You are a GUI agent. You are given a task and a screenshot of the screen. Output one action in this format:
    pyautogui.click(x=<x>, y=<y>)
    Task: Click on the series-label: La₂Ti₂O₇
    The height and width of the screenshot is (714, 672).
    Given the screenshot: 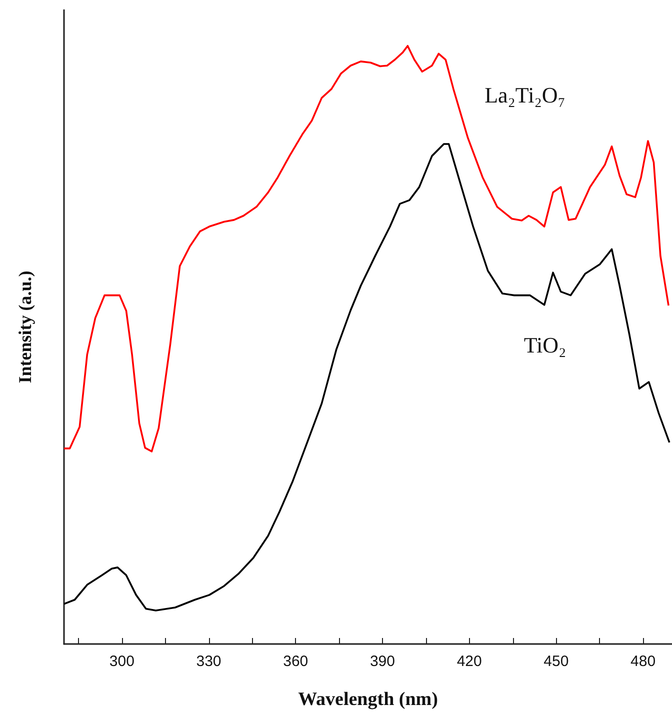 What is the action you would take?
    pyautogui.click(x=525, y=95)
    